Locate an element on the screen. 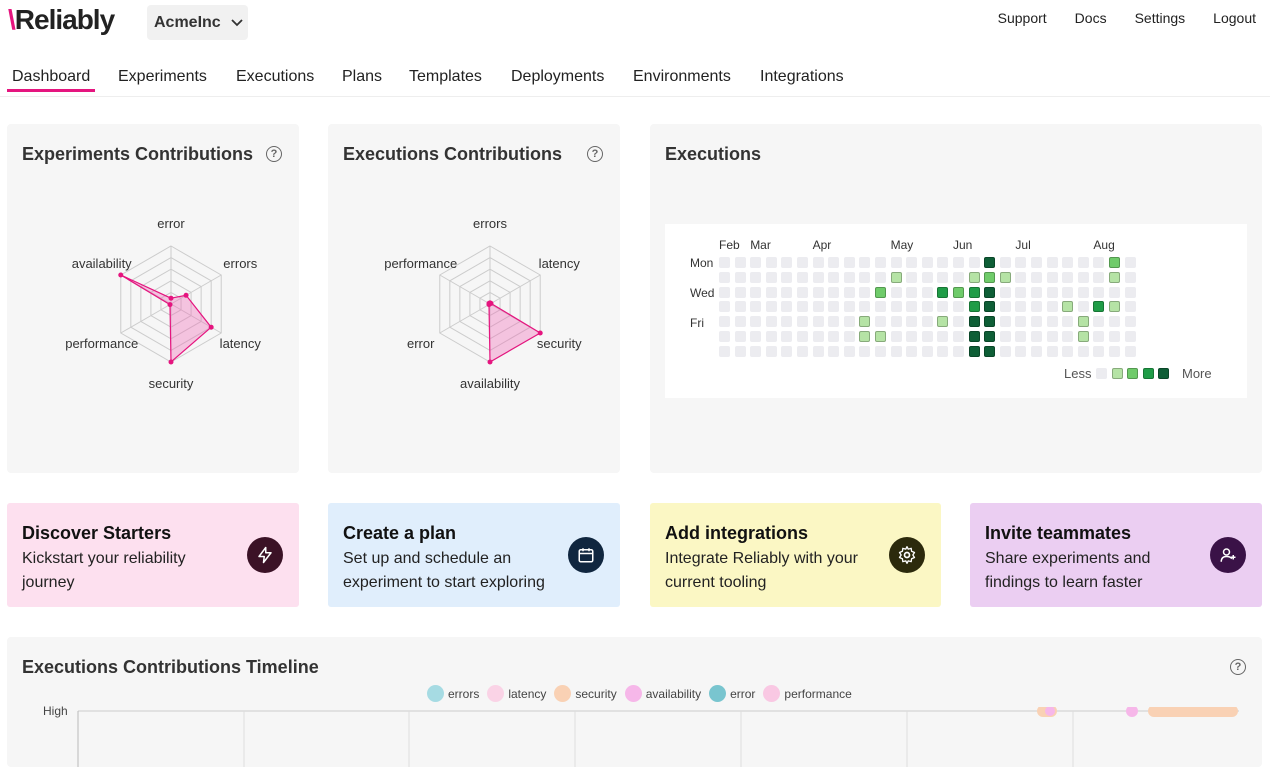 The height and width of the screenshot is (767, 1270). tab-plans: Plans is located at coordinates (362, 76).